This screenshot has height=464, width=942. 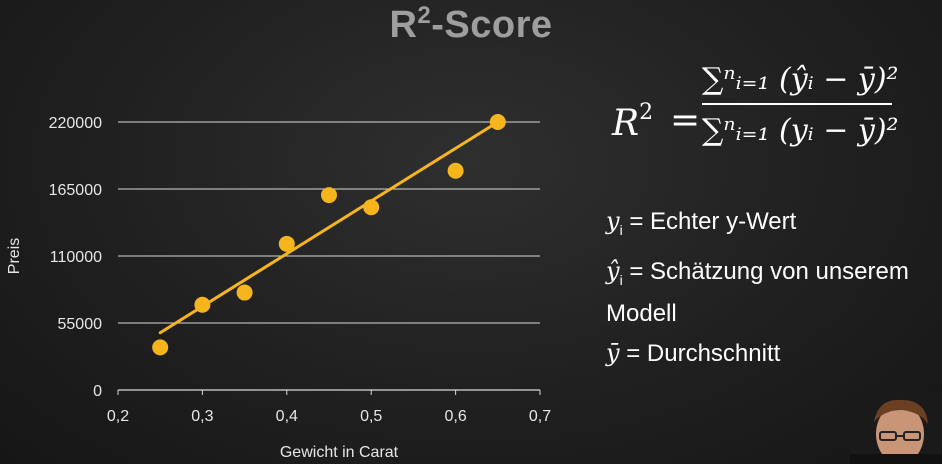 I want to click on formula-numerator: ∑ⁿᵢ₌₁ (ŷᵢ − ȳ)², so click(x=800, y=79).